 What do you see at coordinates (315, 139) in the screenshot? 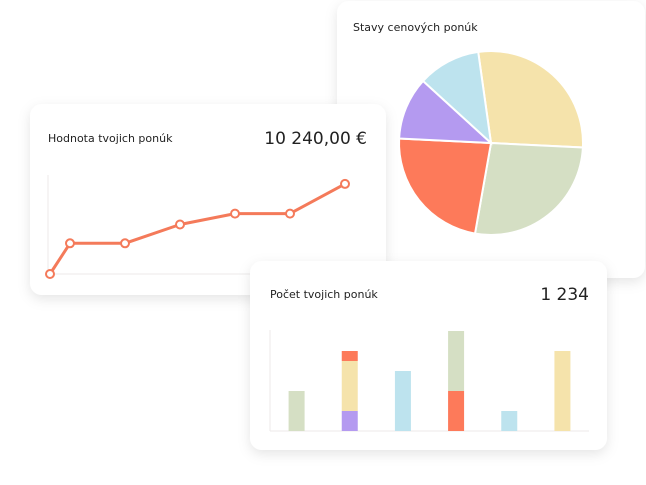
I see `card-total: 10 240,00 €` at bounding box center [315, 139].